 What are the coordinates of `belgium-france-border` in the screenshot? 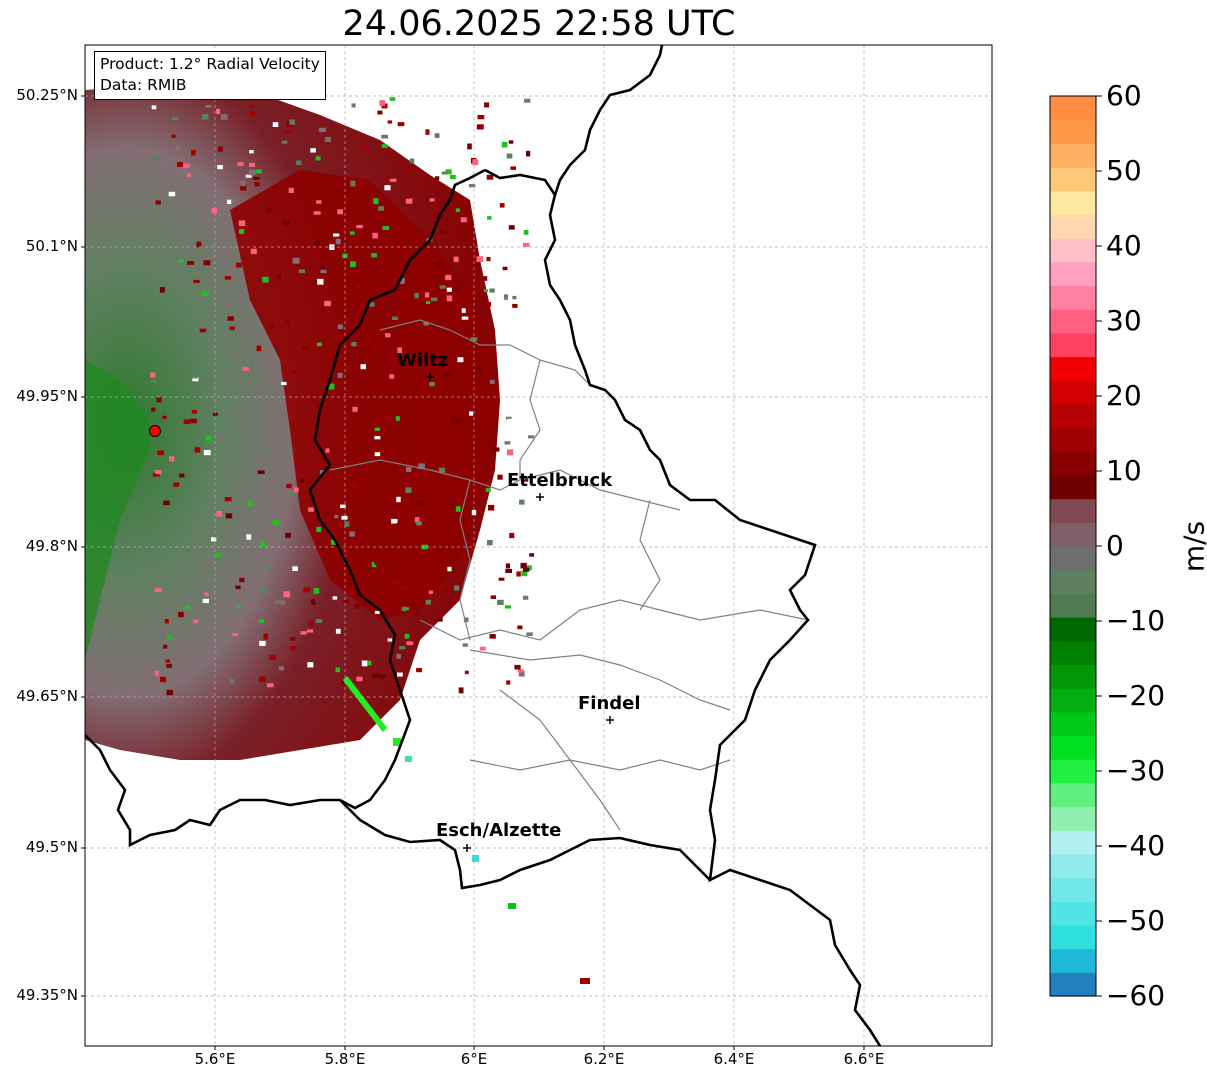 It's located at (212, 791).